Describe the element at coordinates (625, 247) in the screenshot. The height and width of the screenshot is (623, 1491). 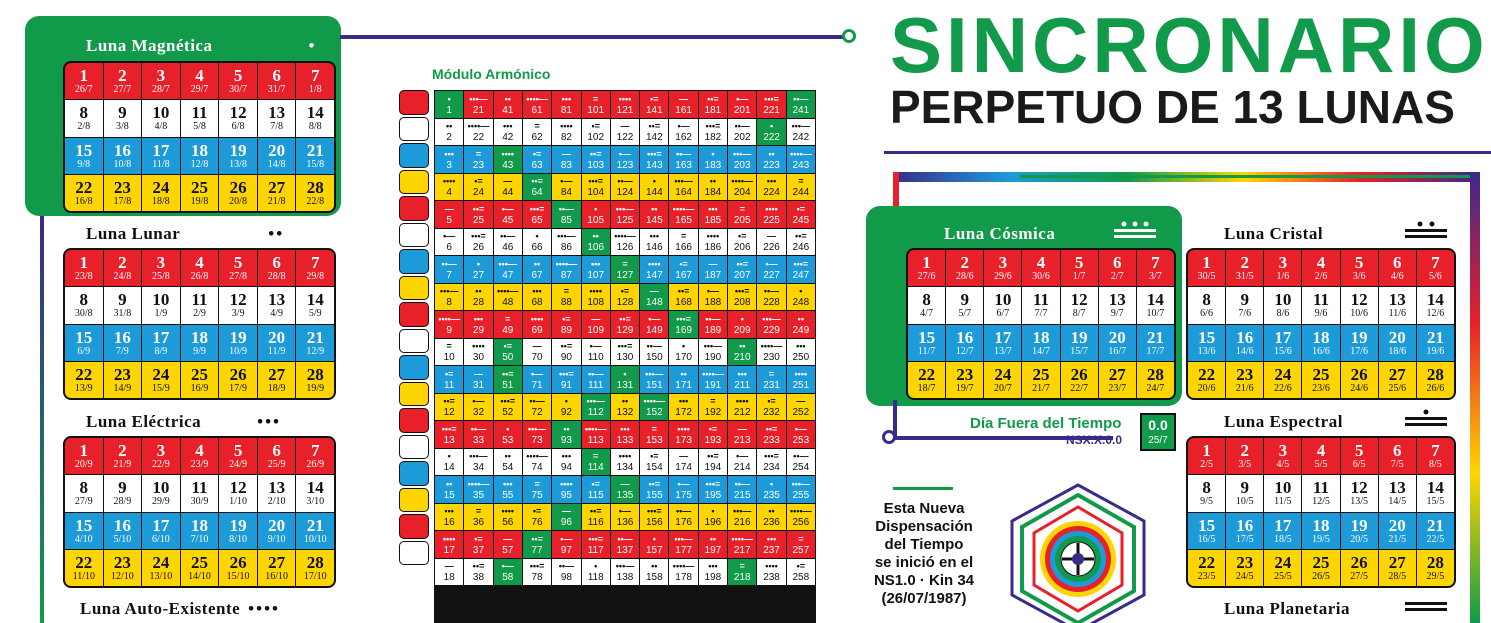
I see `kin-number: 126` at that location.